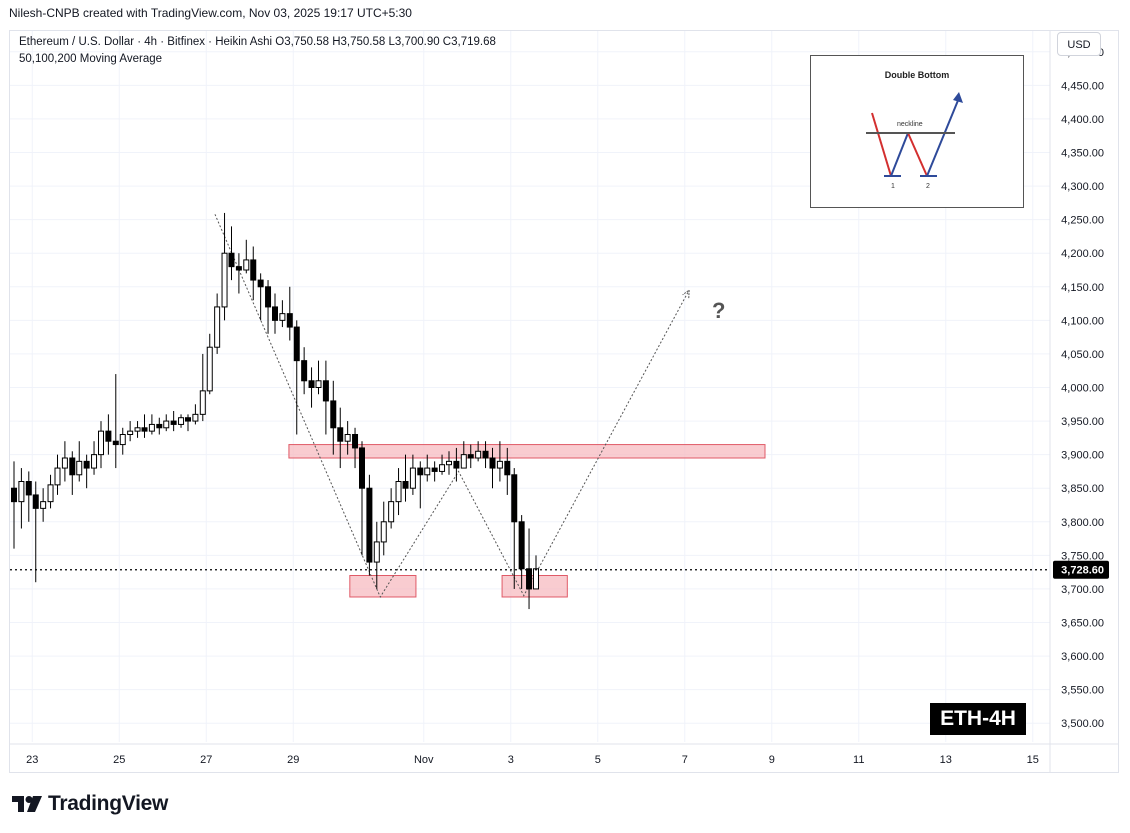  I want to click on price-axis-label: 4,450.00, so click(1082, 86).